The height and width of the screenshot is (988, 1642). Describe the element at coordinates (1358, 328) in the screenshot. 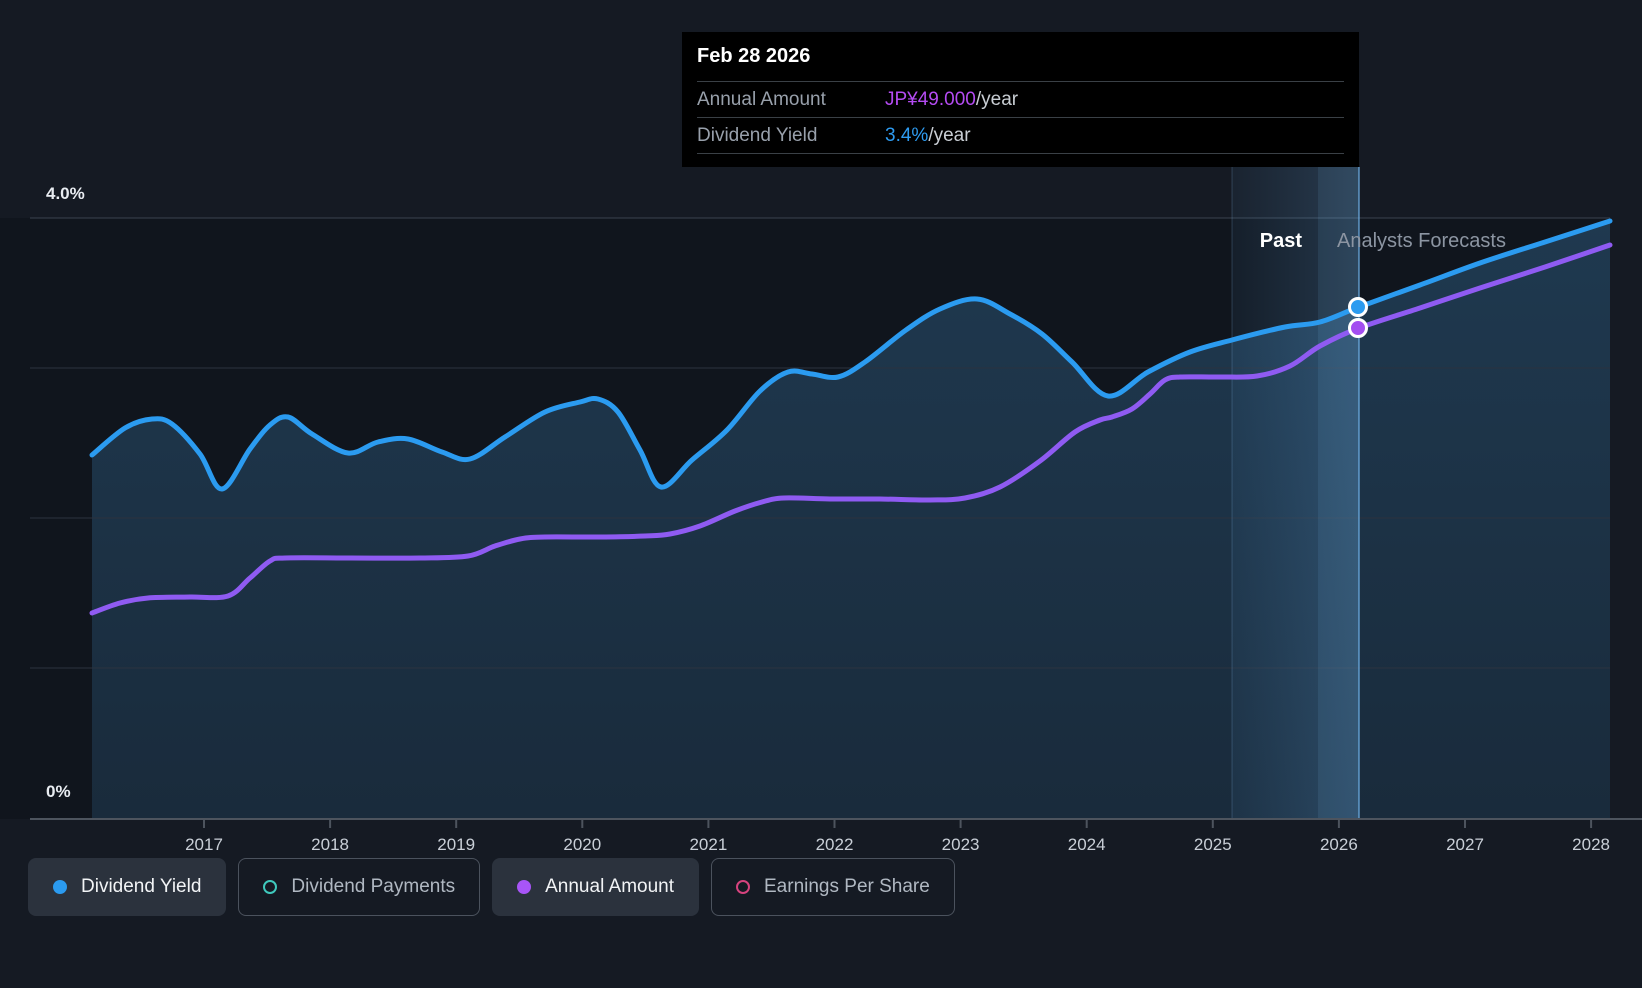

I see `annual-amount-marker` at that location.